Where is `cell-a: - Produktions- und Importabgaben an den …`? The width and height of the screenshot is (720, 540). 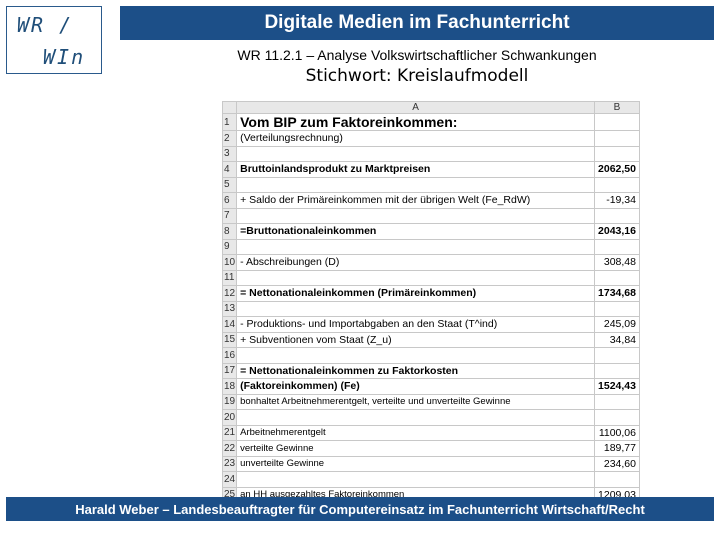 cell-a: - Produktions- und Importabgaben an den … is located at coordinates (416, 324).